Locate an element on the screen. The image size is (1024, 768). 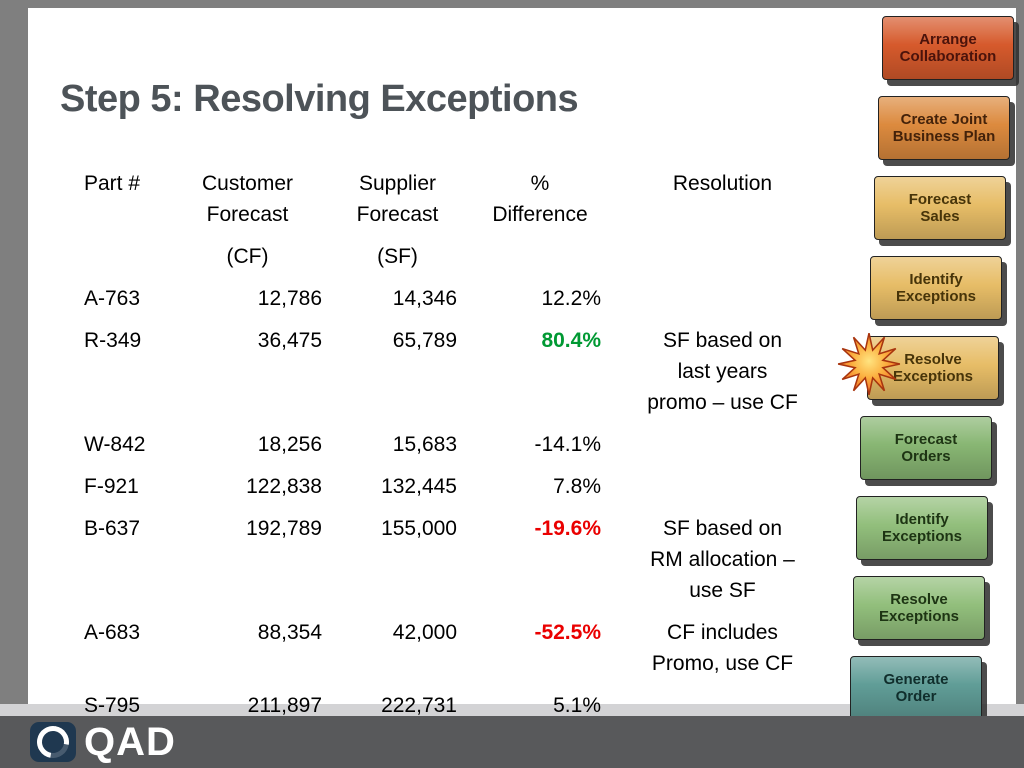
cell-sf: 155,000 is located at coordinates (419, 528).